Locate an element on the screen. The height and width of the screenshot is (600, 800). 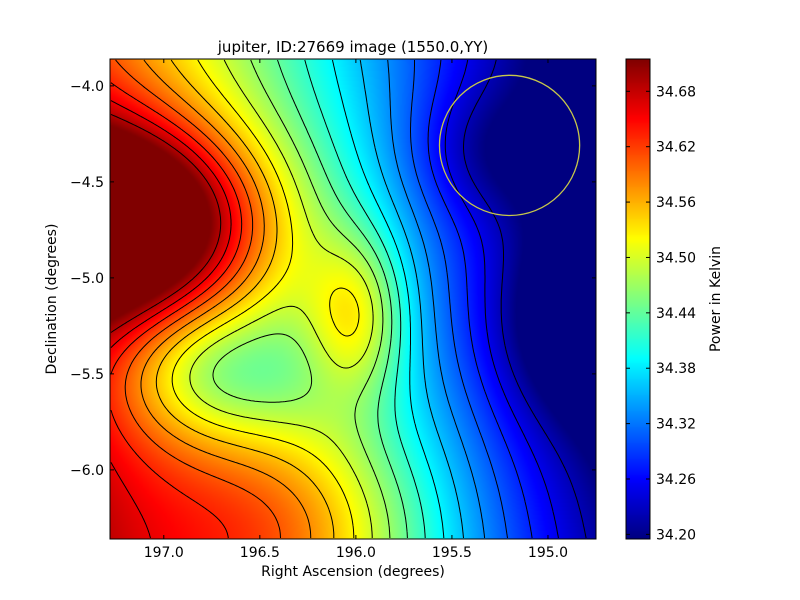
colorbar-tick-label: 34.32 is located at coordinates (676, 425).